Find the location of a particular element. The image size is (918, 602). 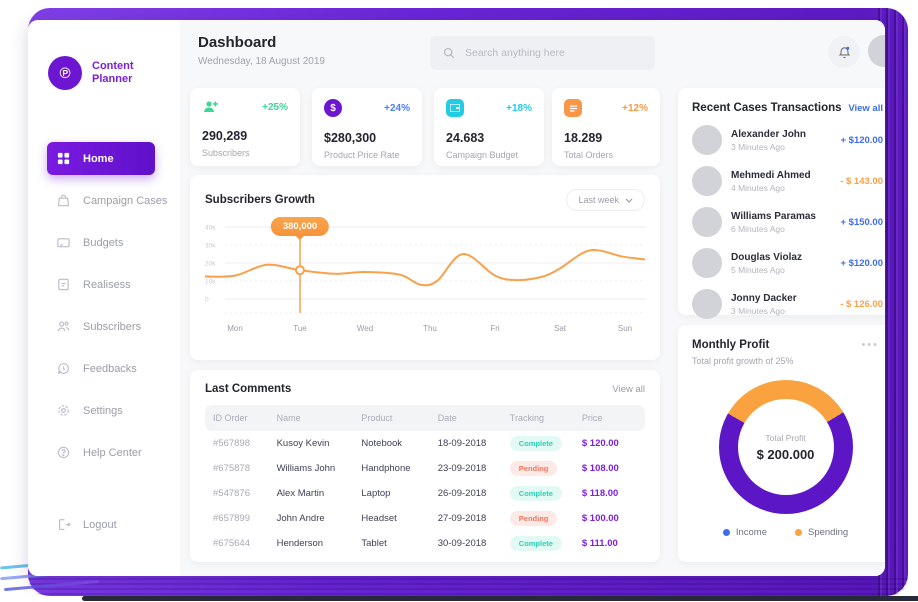

stat-value: 290,289 is located at coordinates (225, 136).